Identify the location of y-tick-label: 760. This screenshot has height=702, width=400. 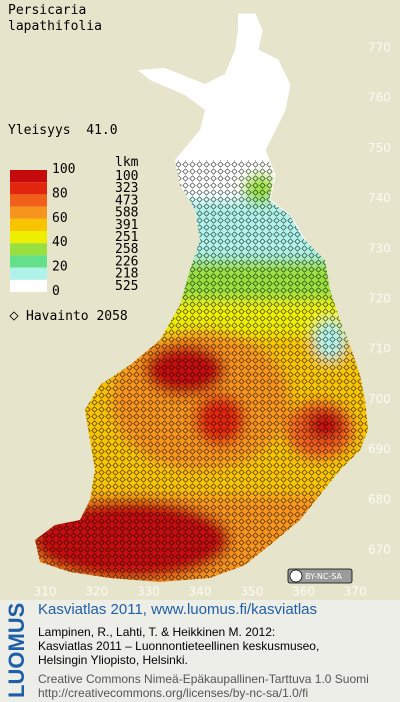
(379, 98).